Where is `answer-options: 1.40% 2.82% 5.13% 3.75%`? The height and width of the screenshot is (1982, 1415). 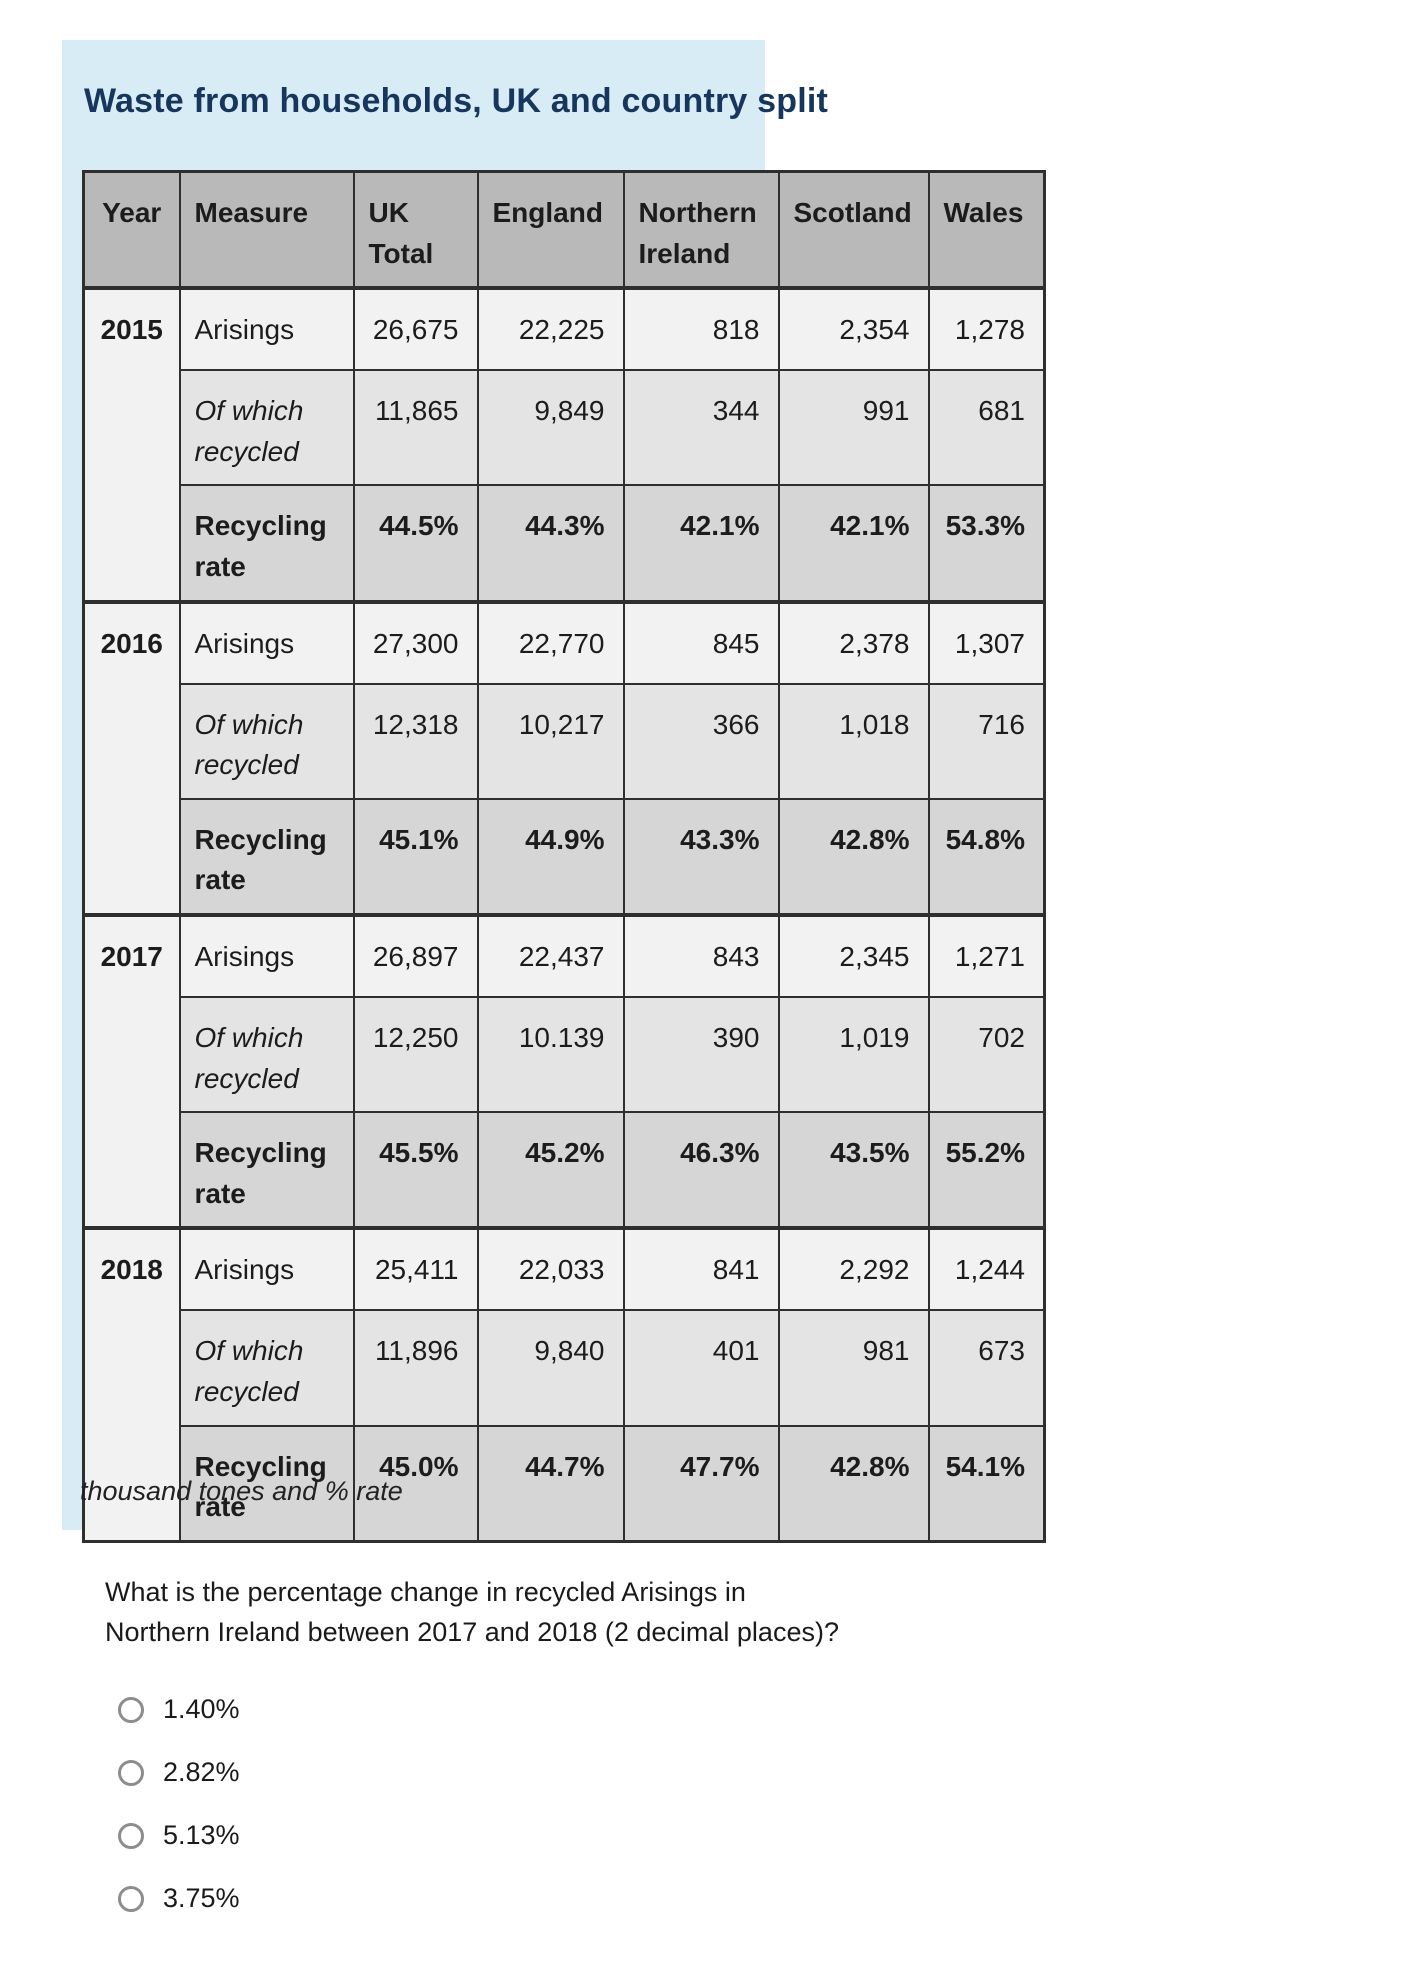
answer-options: 1.40% 2.82% 5.13% 3.75% is located at coordinates (179, 1820).